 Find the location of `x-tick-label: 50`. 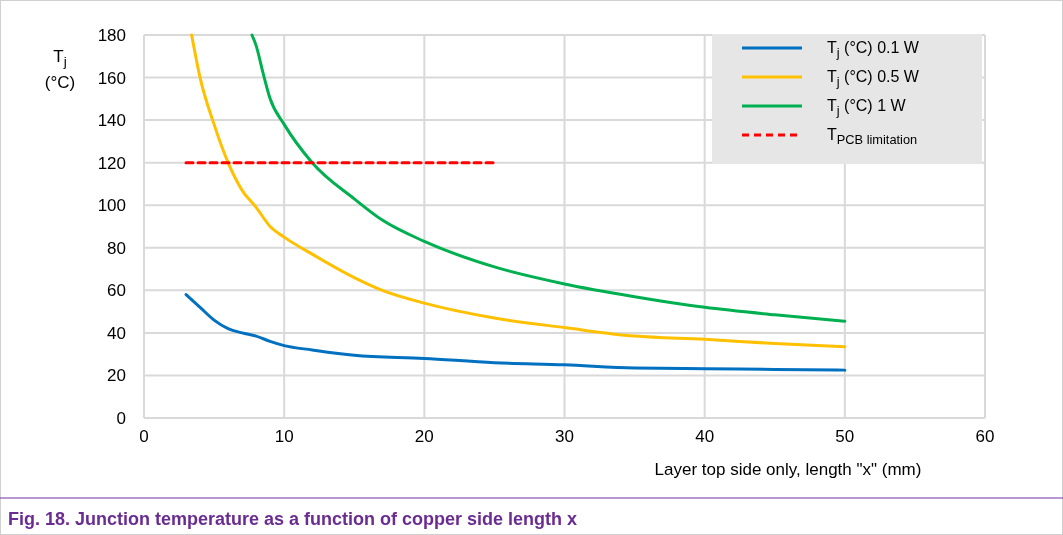

x-tick-label: 50 is located at coordinates (845, 436).